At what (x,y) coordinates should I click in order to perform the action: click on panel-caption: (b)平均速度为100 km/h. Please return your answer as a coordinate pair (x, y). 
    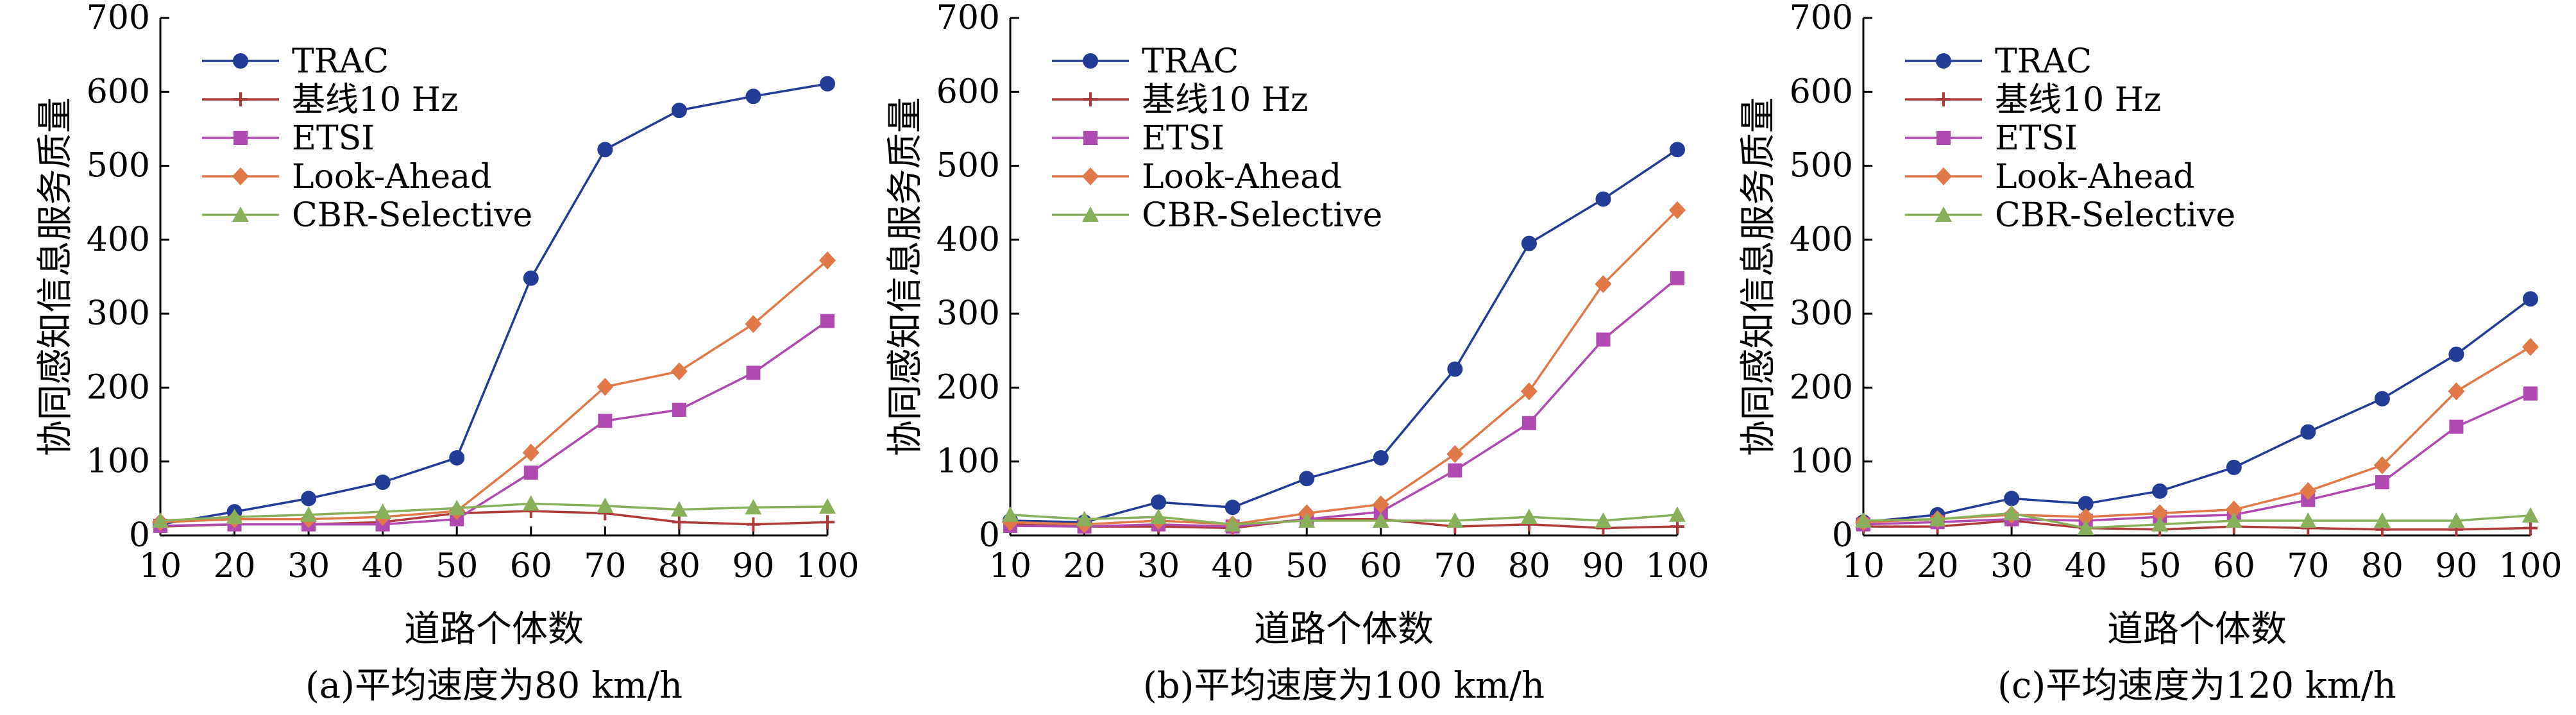
    Looking at the image, I should click on (1344, 686).